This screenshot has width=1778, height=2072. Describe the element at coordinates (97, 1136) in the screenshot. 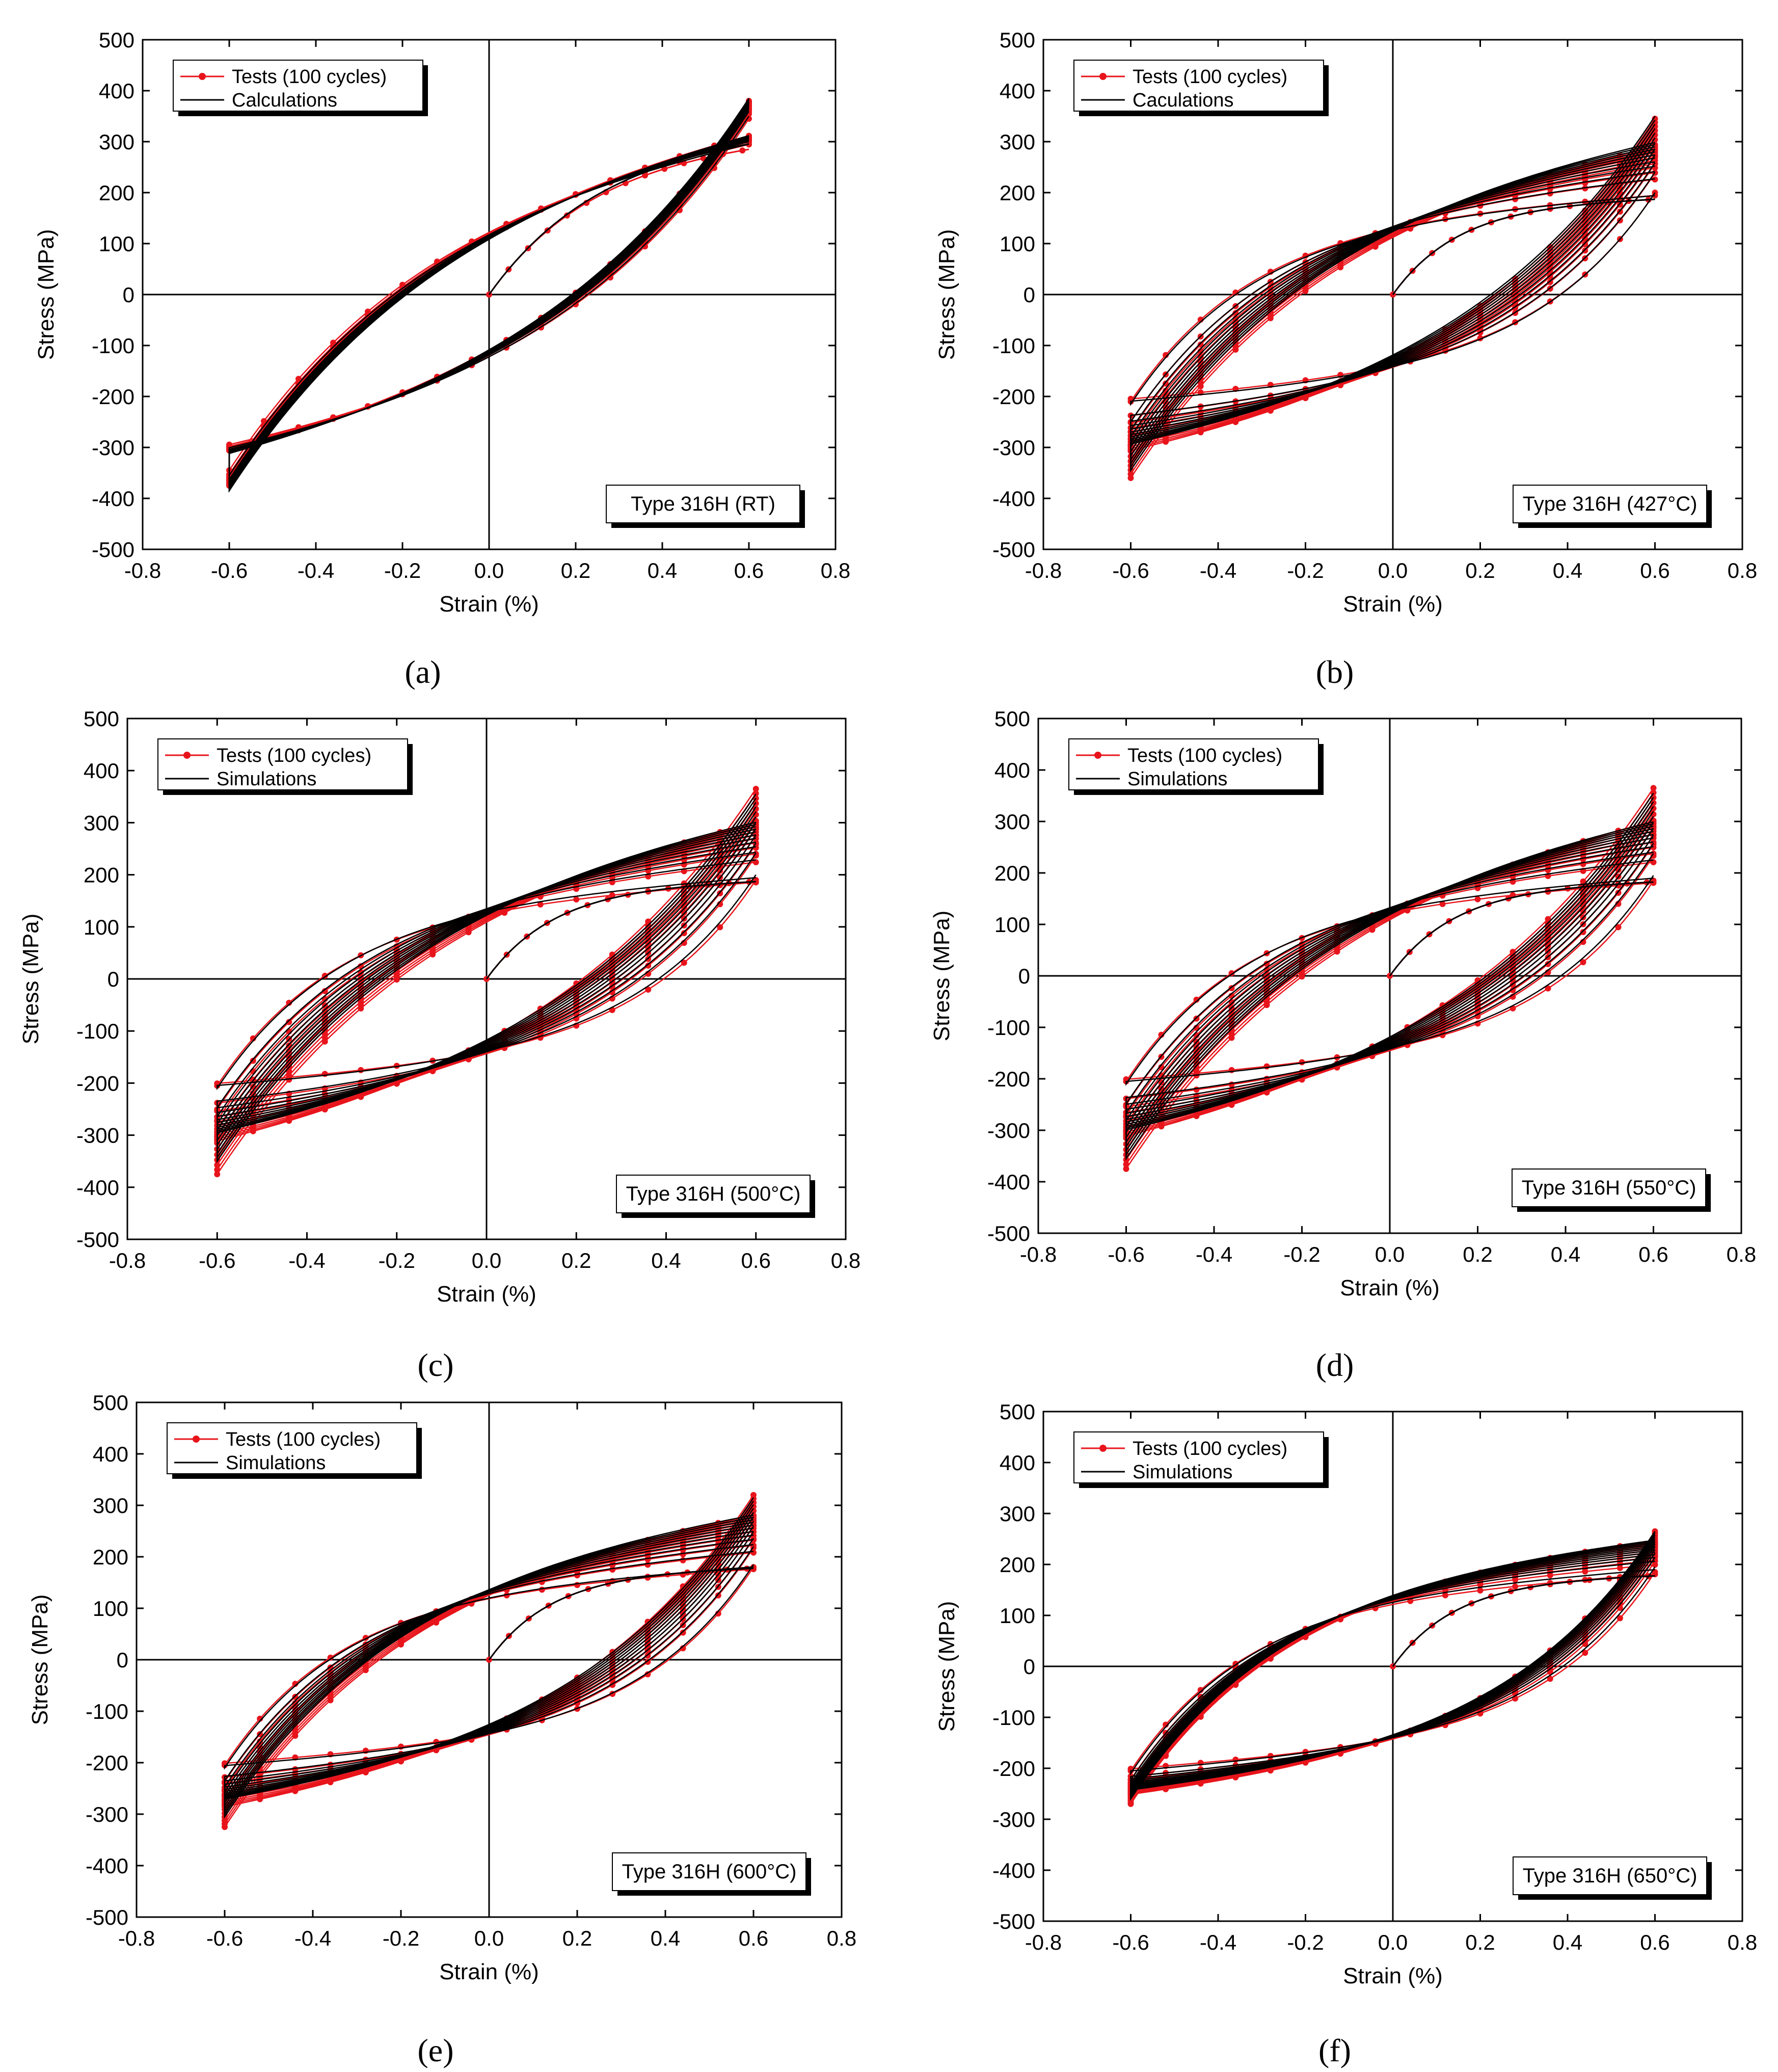

I see `y-tick-label: -300` at that location.